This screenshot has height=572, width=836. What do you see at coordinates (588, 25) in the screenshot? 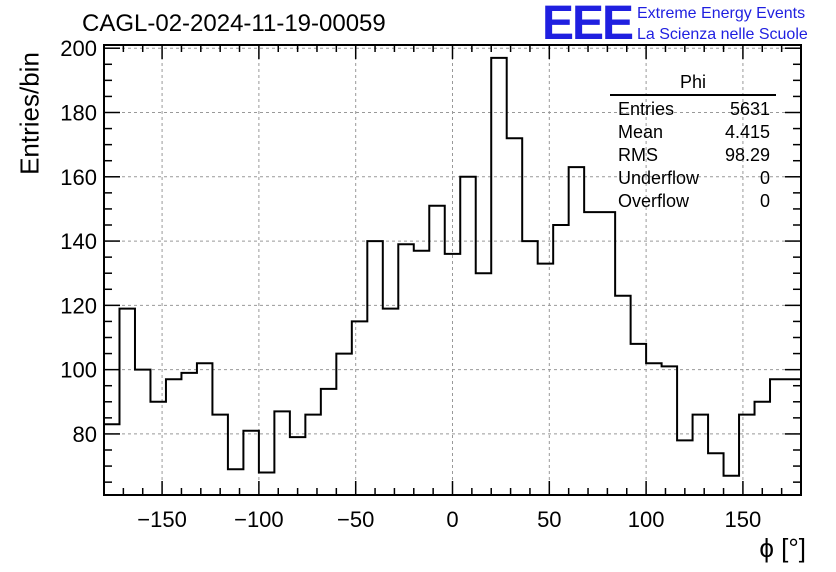
I see `eee-logo: EEE` at bounding box center [588, 25].